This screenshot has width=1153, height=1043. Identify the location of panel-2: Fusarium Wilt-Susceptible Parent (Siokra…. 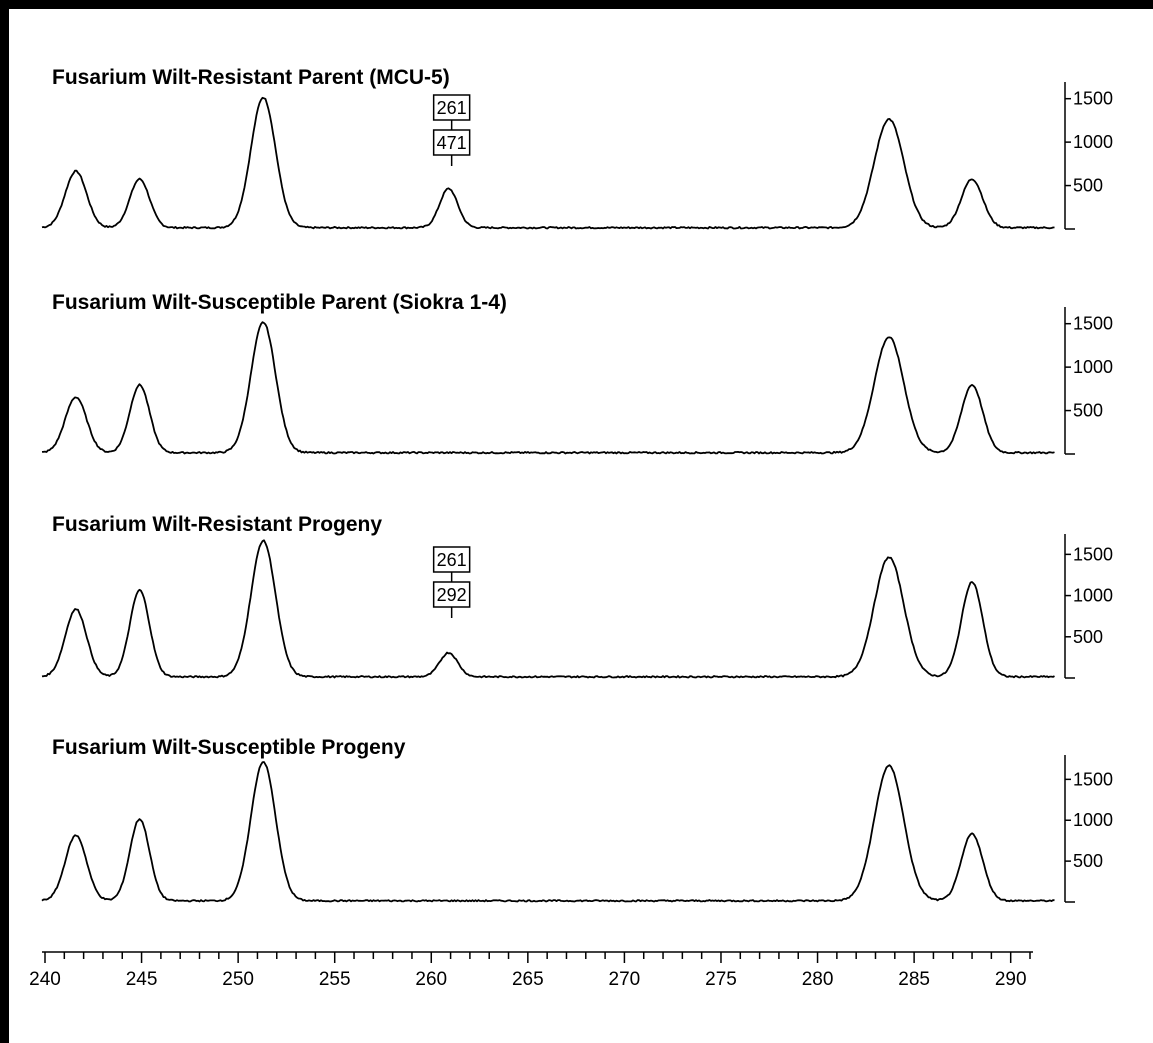
(577, 373).